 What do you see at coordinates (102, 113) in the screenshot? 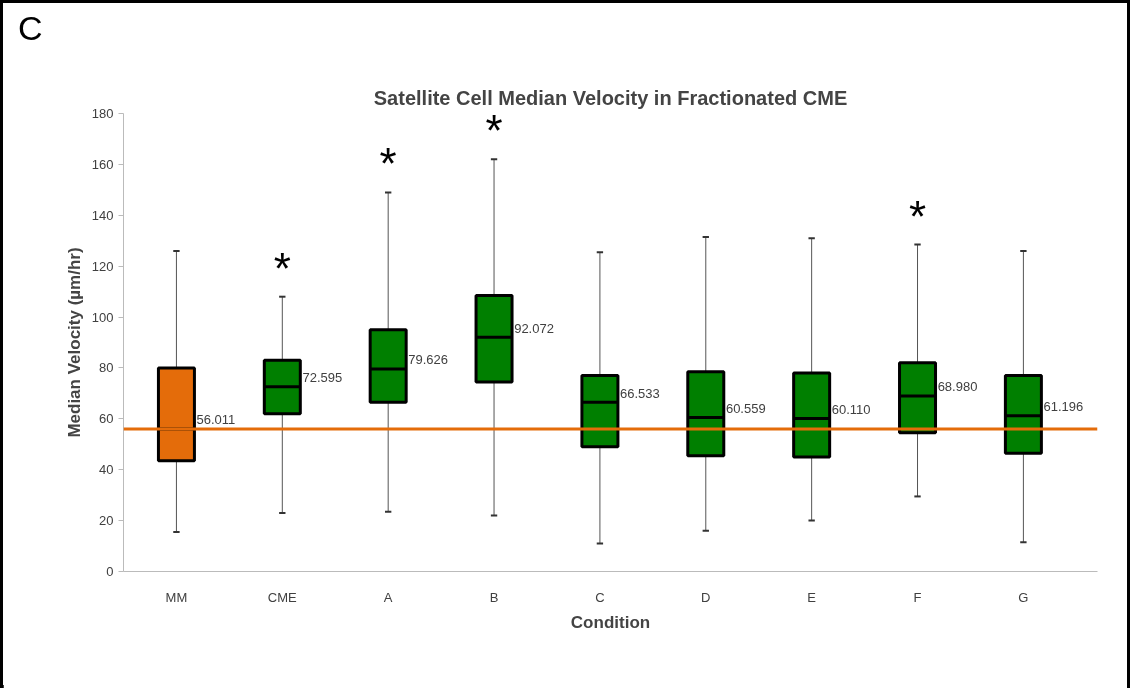
I see `y-tick-label: 180` at bounding box center [102, 113].